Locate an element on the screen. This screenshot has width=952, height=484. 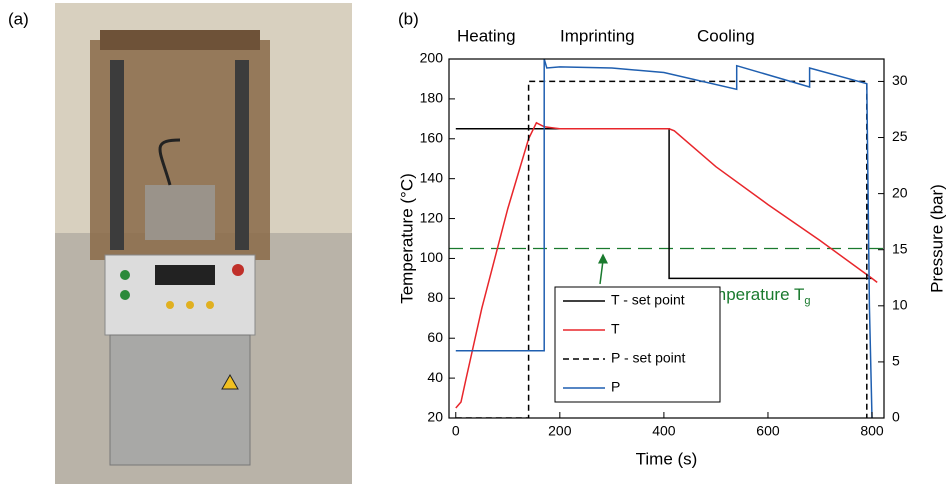
y-tick-label: 60 is located at coordinates (435, 337).